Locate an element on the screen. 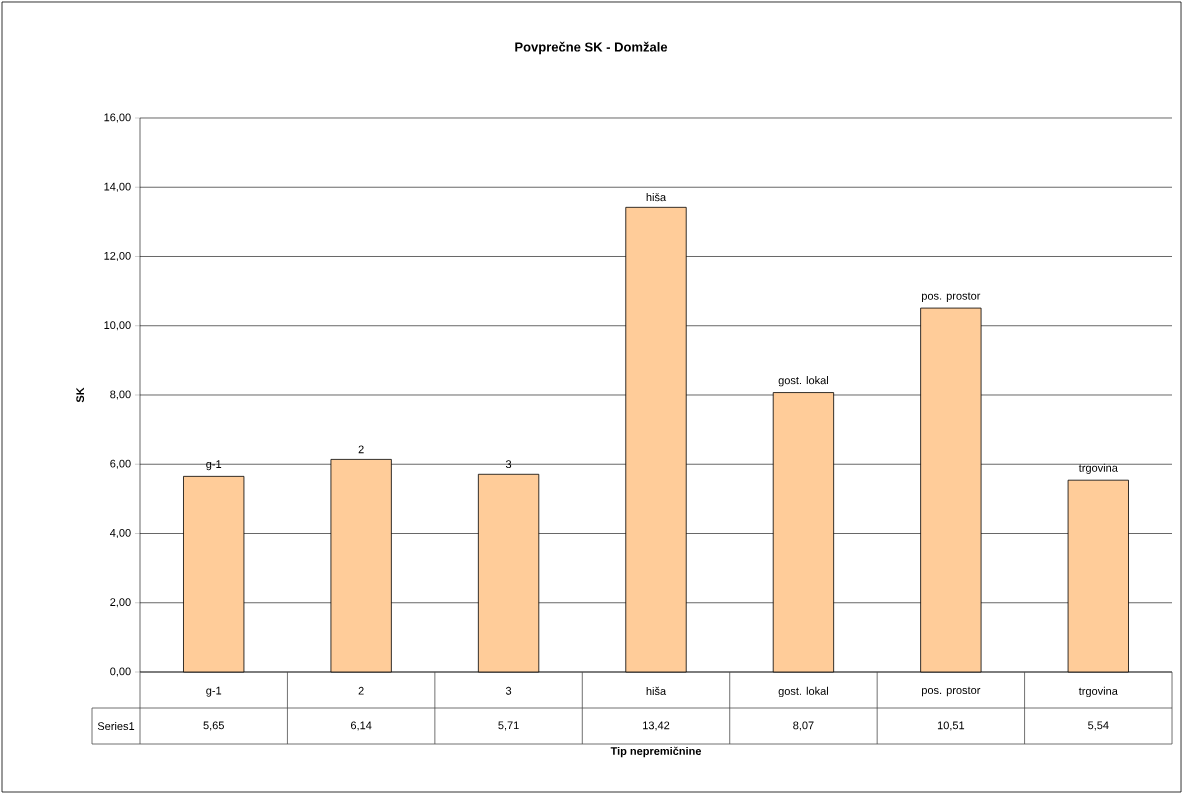 This screenshot has height=794, width=1183. y-tick-label: 2,00 is located at coordinates (120, 603).